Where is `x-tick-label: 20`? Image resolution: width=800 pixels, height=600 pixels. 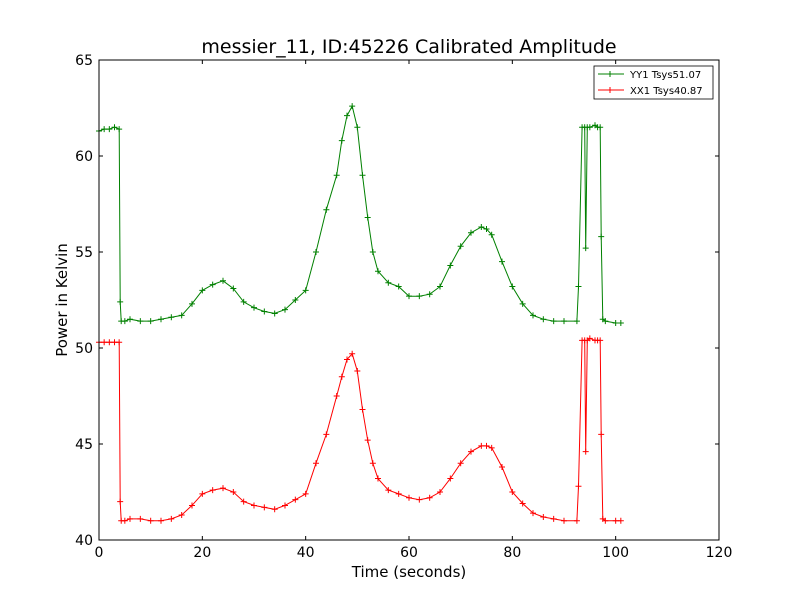 x-tick-label: 20 is located at coordinates (202, 553).